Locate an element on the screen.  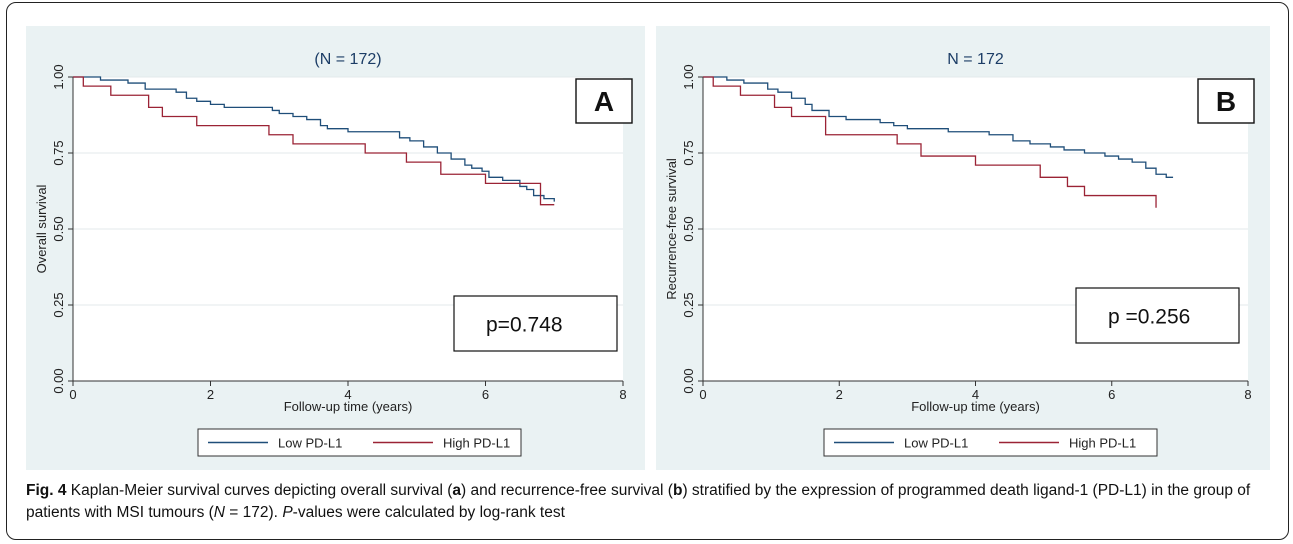
caption-b: b is located at coordinates (677, 490).